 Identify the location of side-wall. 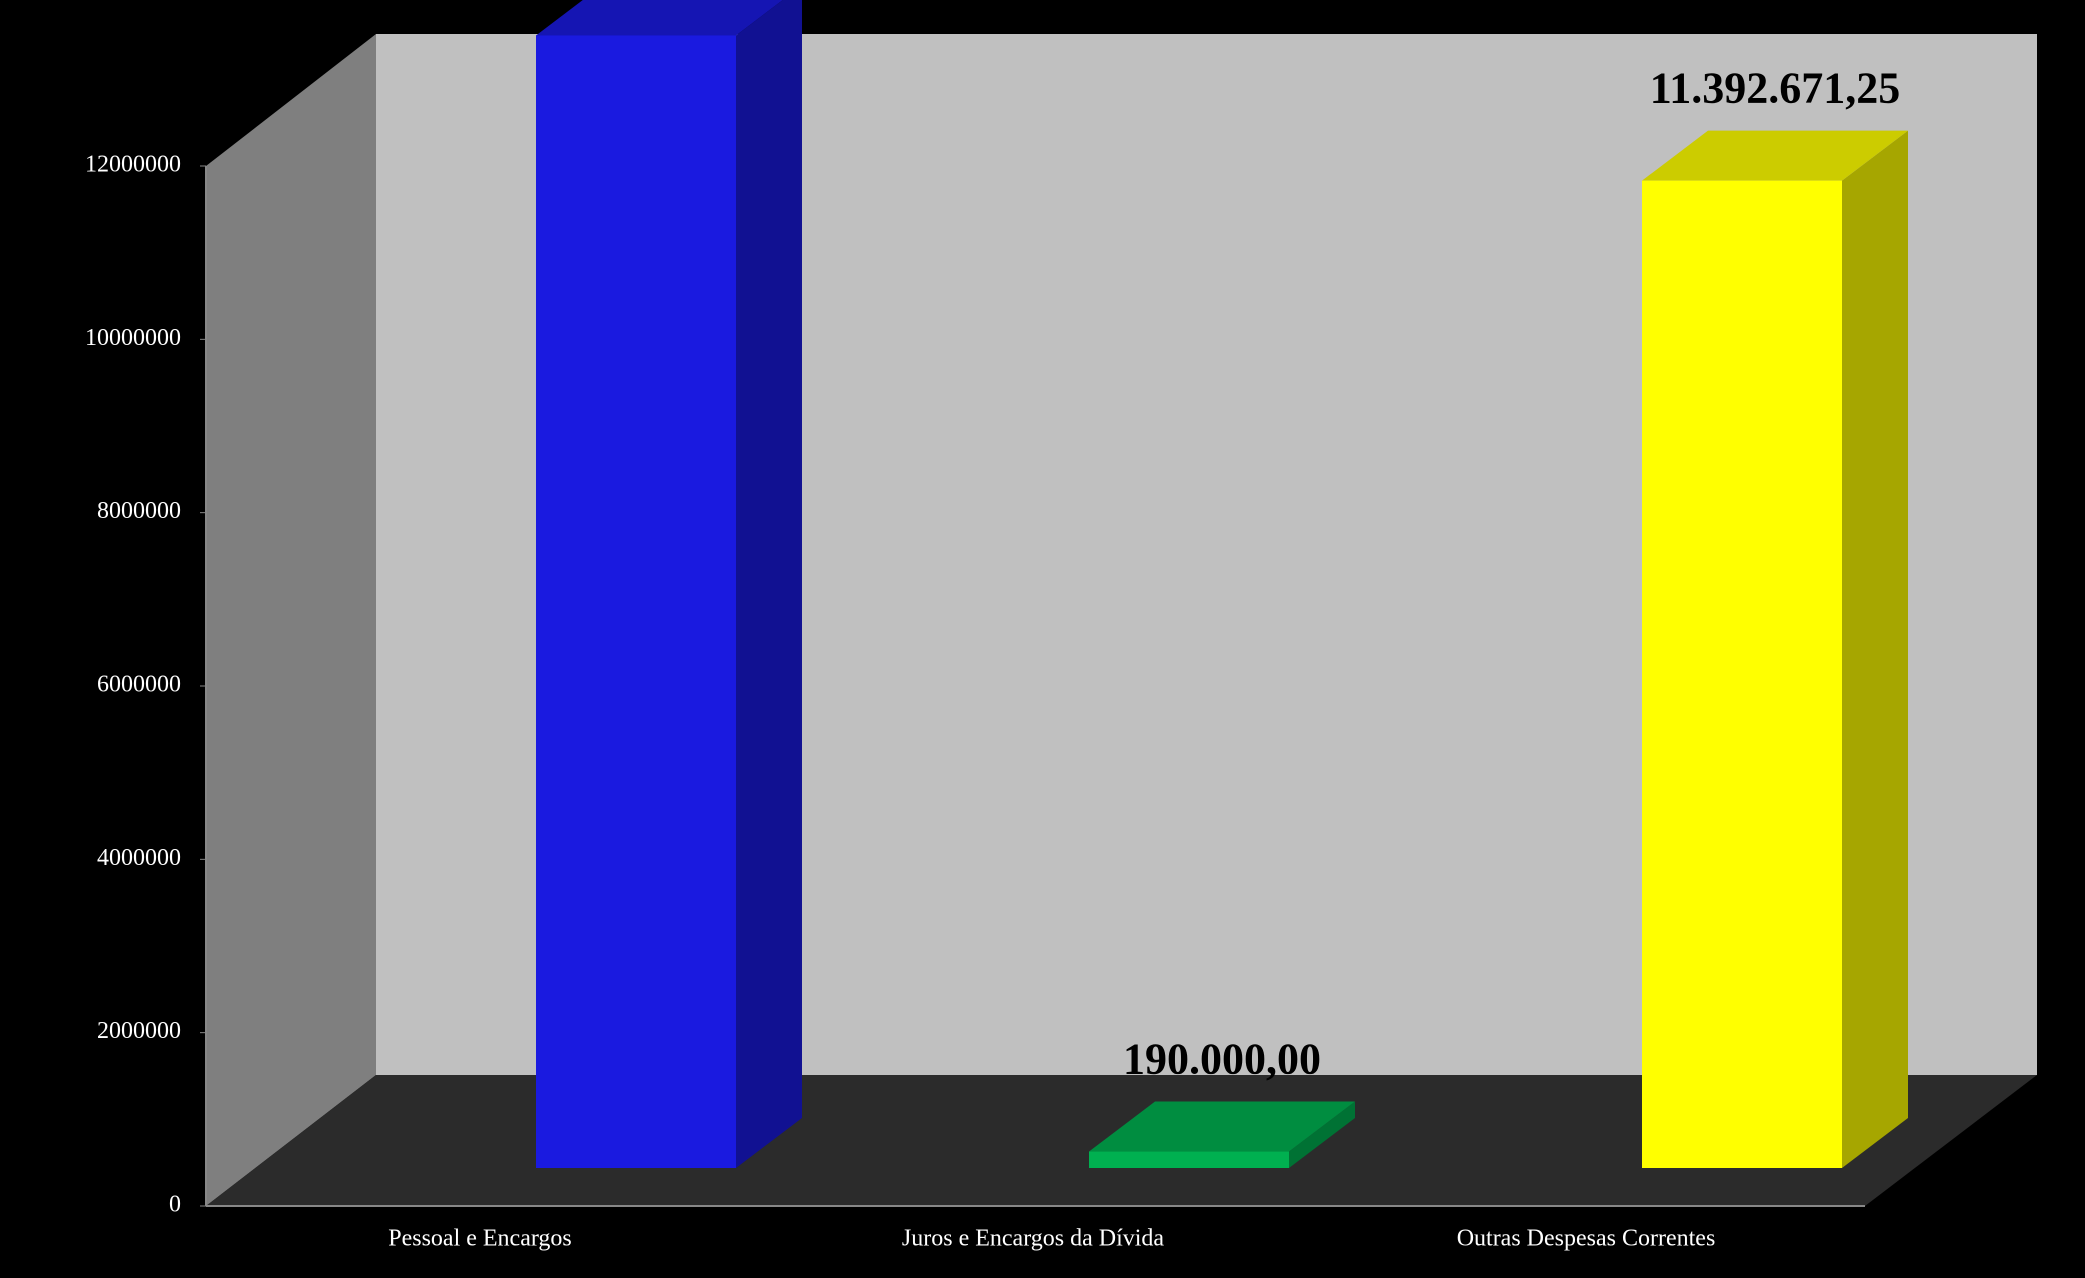
(291, 620).